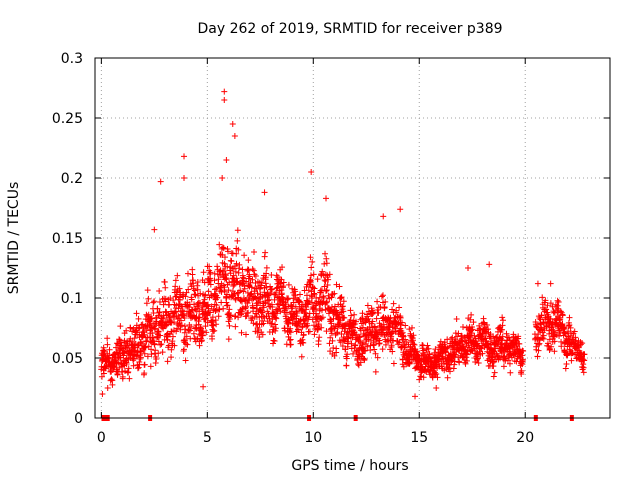 The width and height of the screenshot is (640, 480). I want to click on y-tick-label: 0.05, so click(67, 359).